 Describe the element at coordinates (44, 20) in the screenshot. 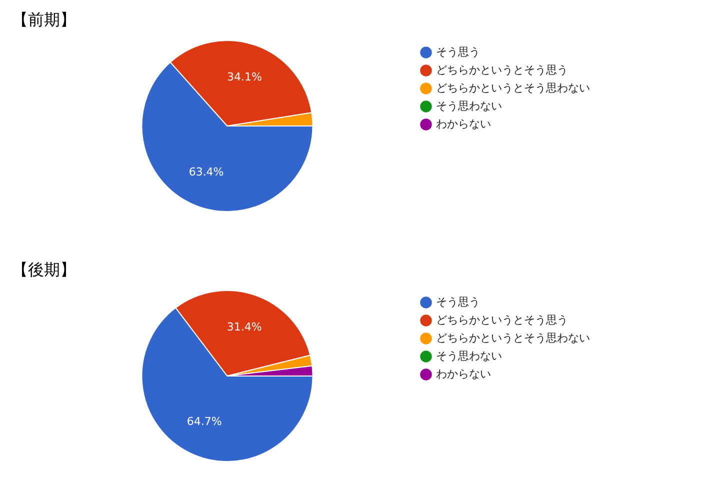

I see `chart-title: 【前期】` at that location.